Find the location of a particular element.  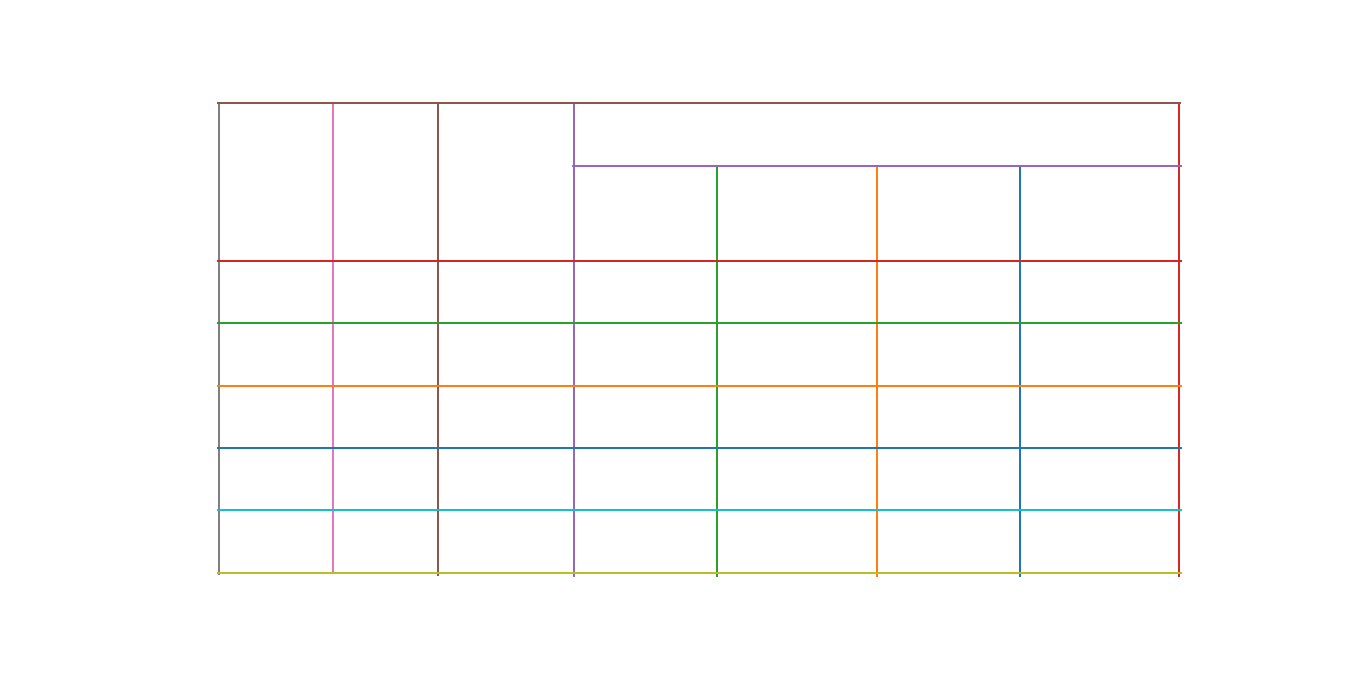

vline-brown is located at coordinates (438, 339).